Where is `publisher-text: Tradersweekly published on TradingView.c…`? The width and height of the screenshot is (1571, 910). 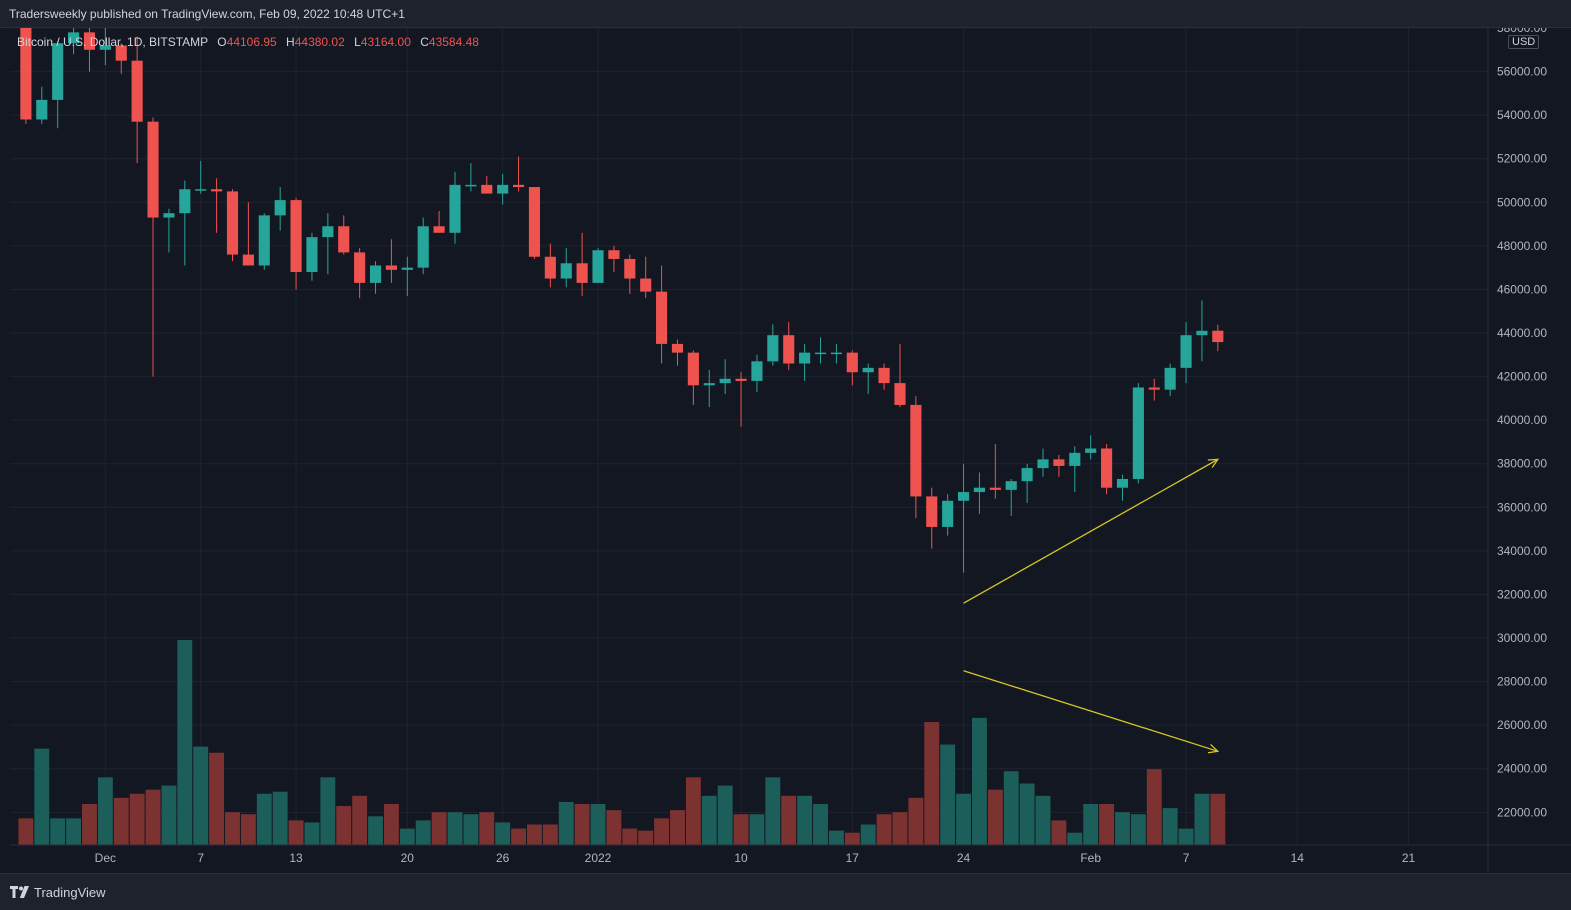
publisher-text: Tradersweekly published on TradingView.c… is located at coordinates (207, 14).